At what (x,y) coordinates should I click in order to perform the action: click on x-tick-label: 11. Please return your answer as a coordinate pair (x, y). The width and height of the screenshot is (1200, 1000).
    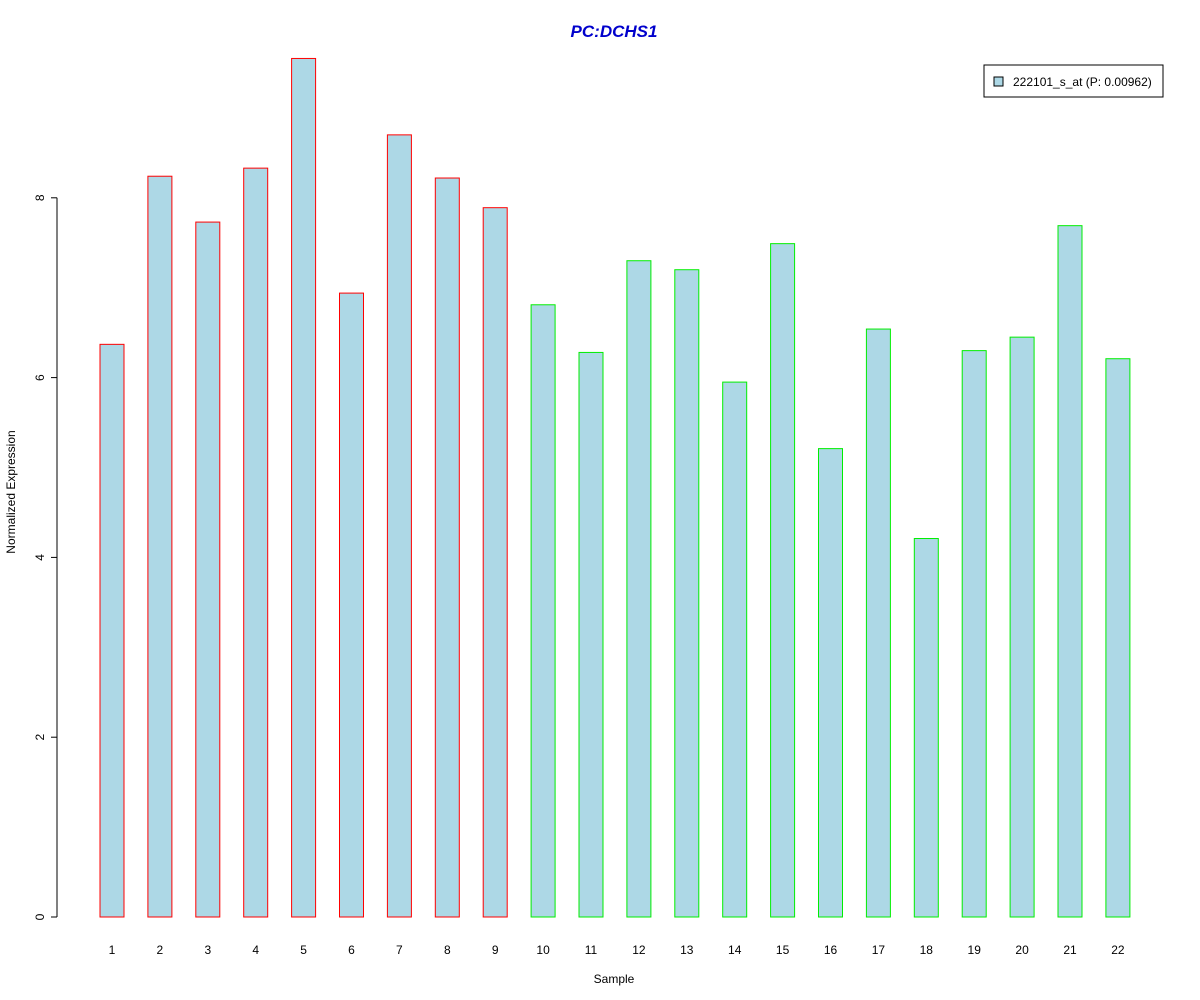
    Looking at the image, I should click on (591, 950).